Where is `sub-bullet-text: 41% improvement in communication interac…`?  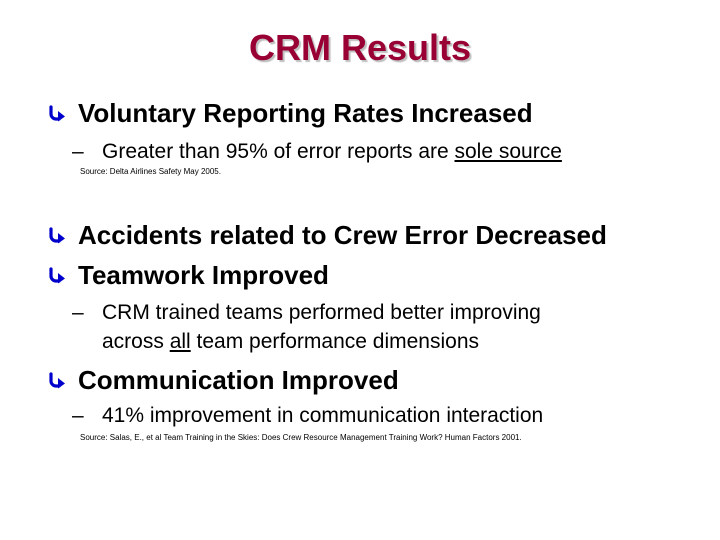 sub-bullet-text: 41% improvement in communication interac… is located at coordinates (323, 415).